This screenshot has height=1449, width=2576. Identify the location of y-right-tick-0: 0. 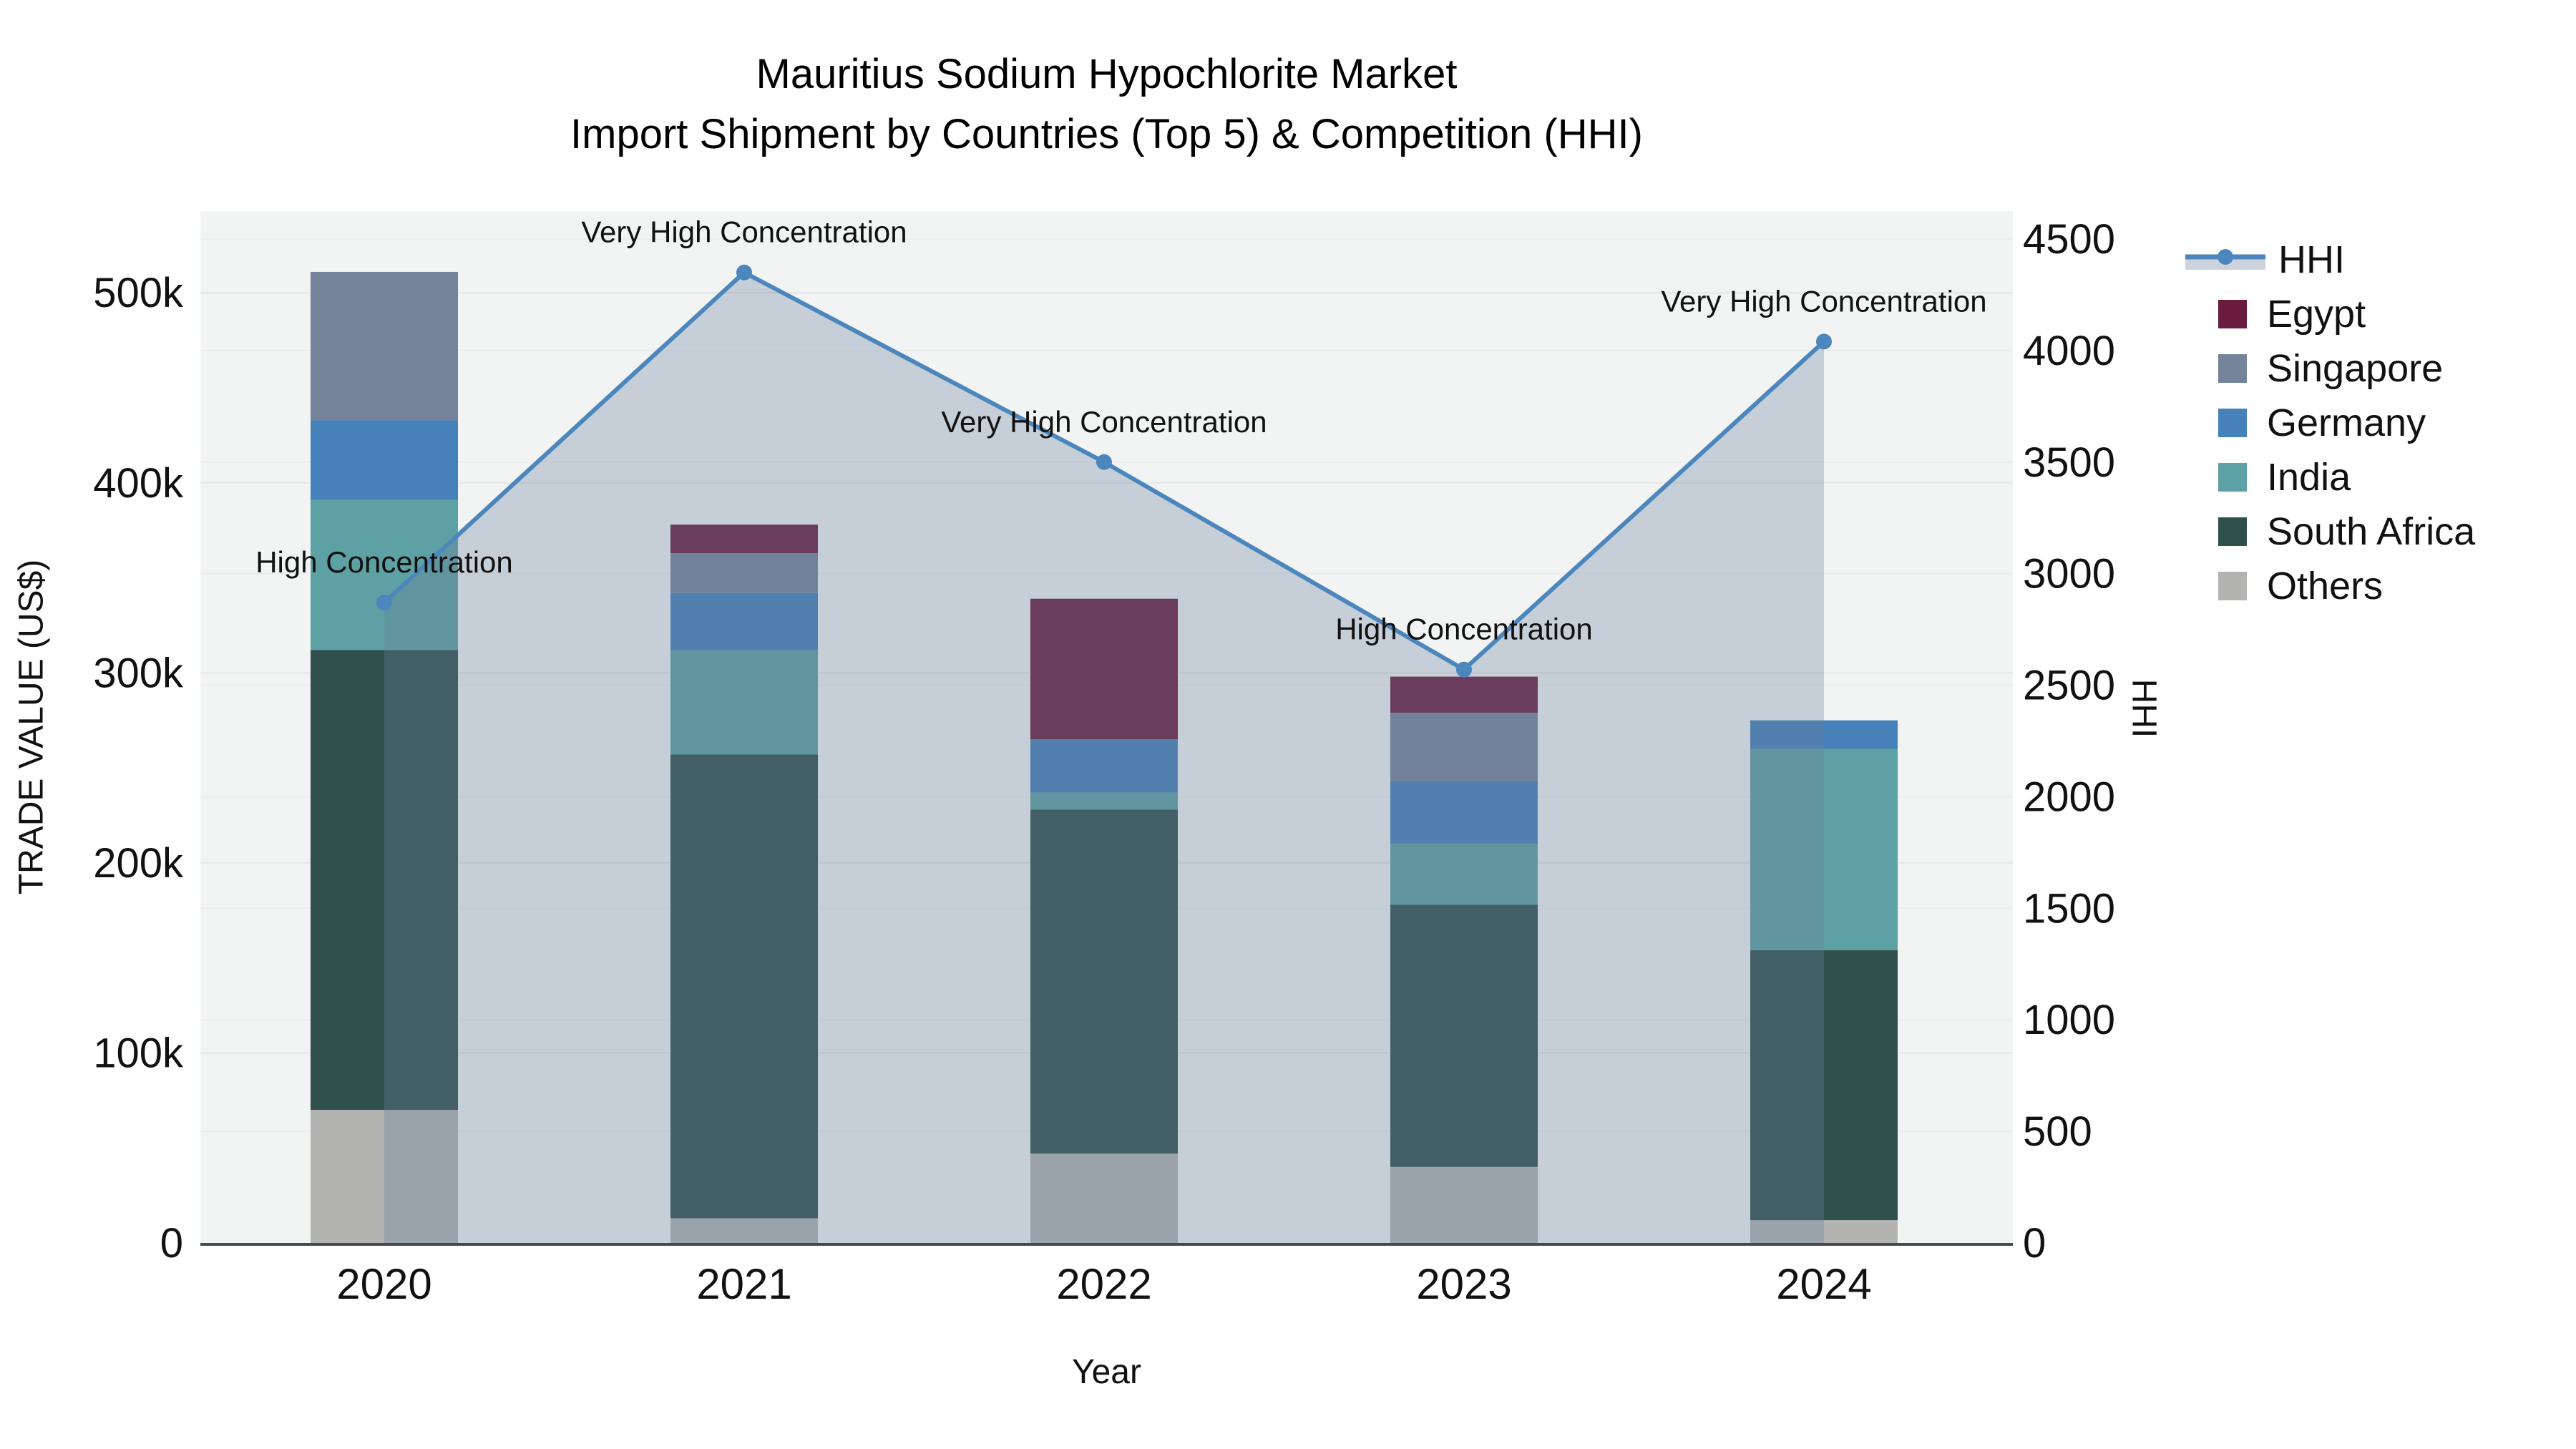
(2034, 1243).